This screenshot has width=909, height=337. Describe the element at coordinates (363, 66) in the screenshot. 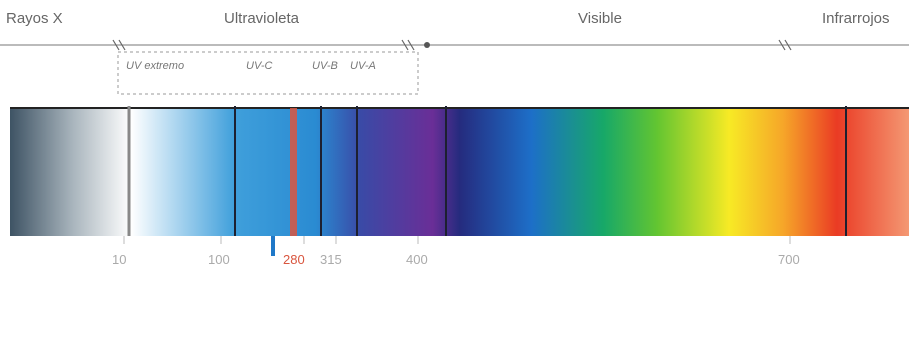

I see `uv-band-label-uva: UV-A` at that location.